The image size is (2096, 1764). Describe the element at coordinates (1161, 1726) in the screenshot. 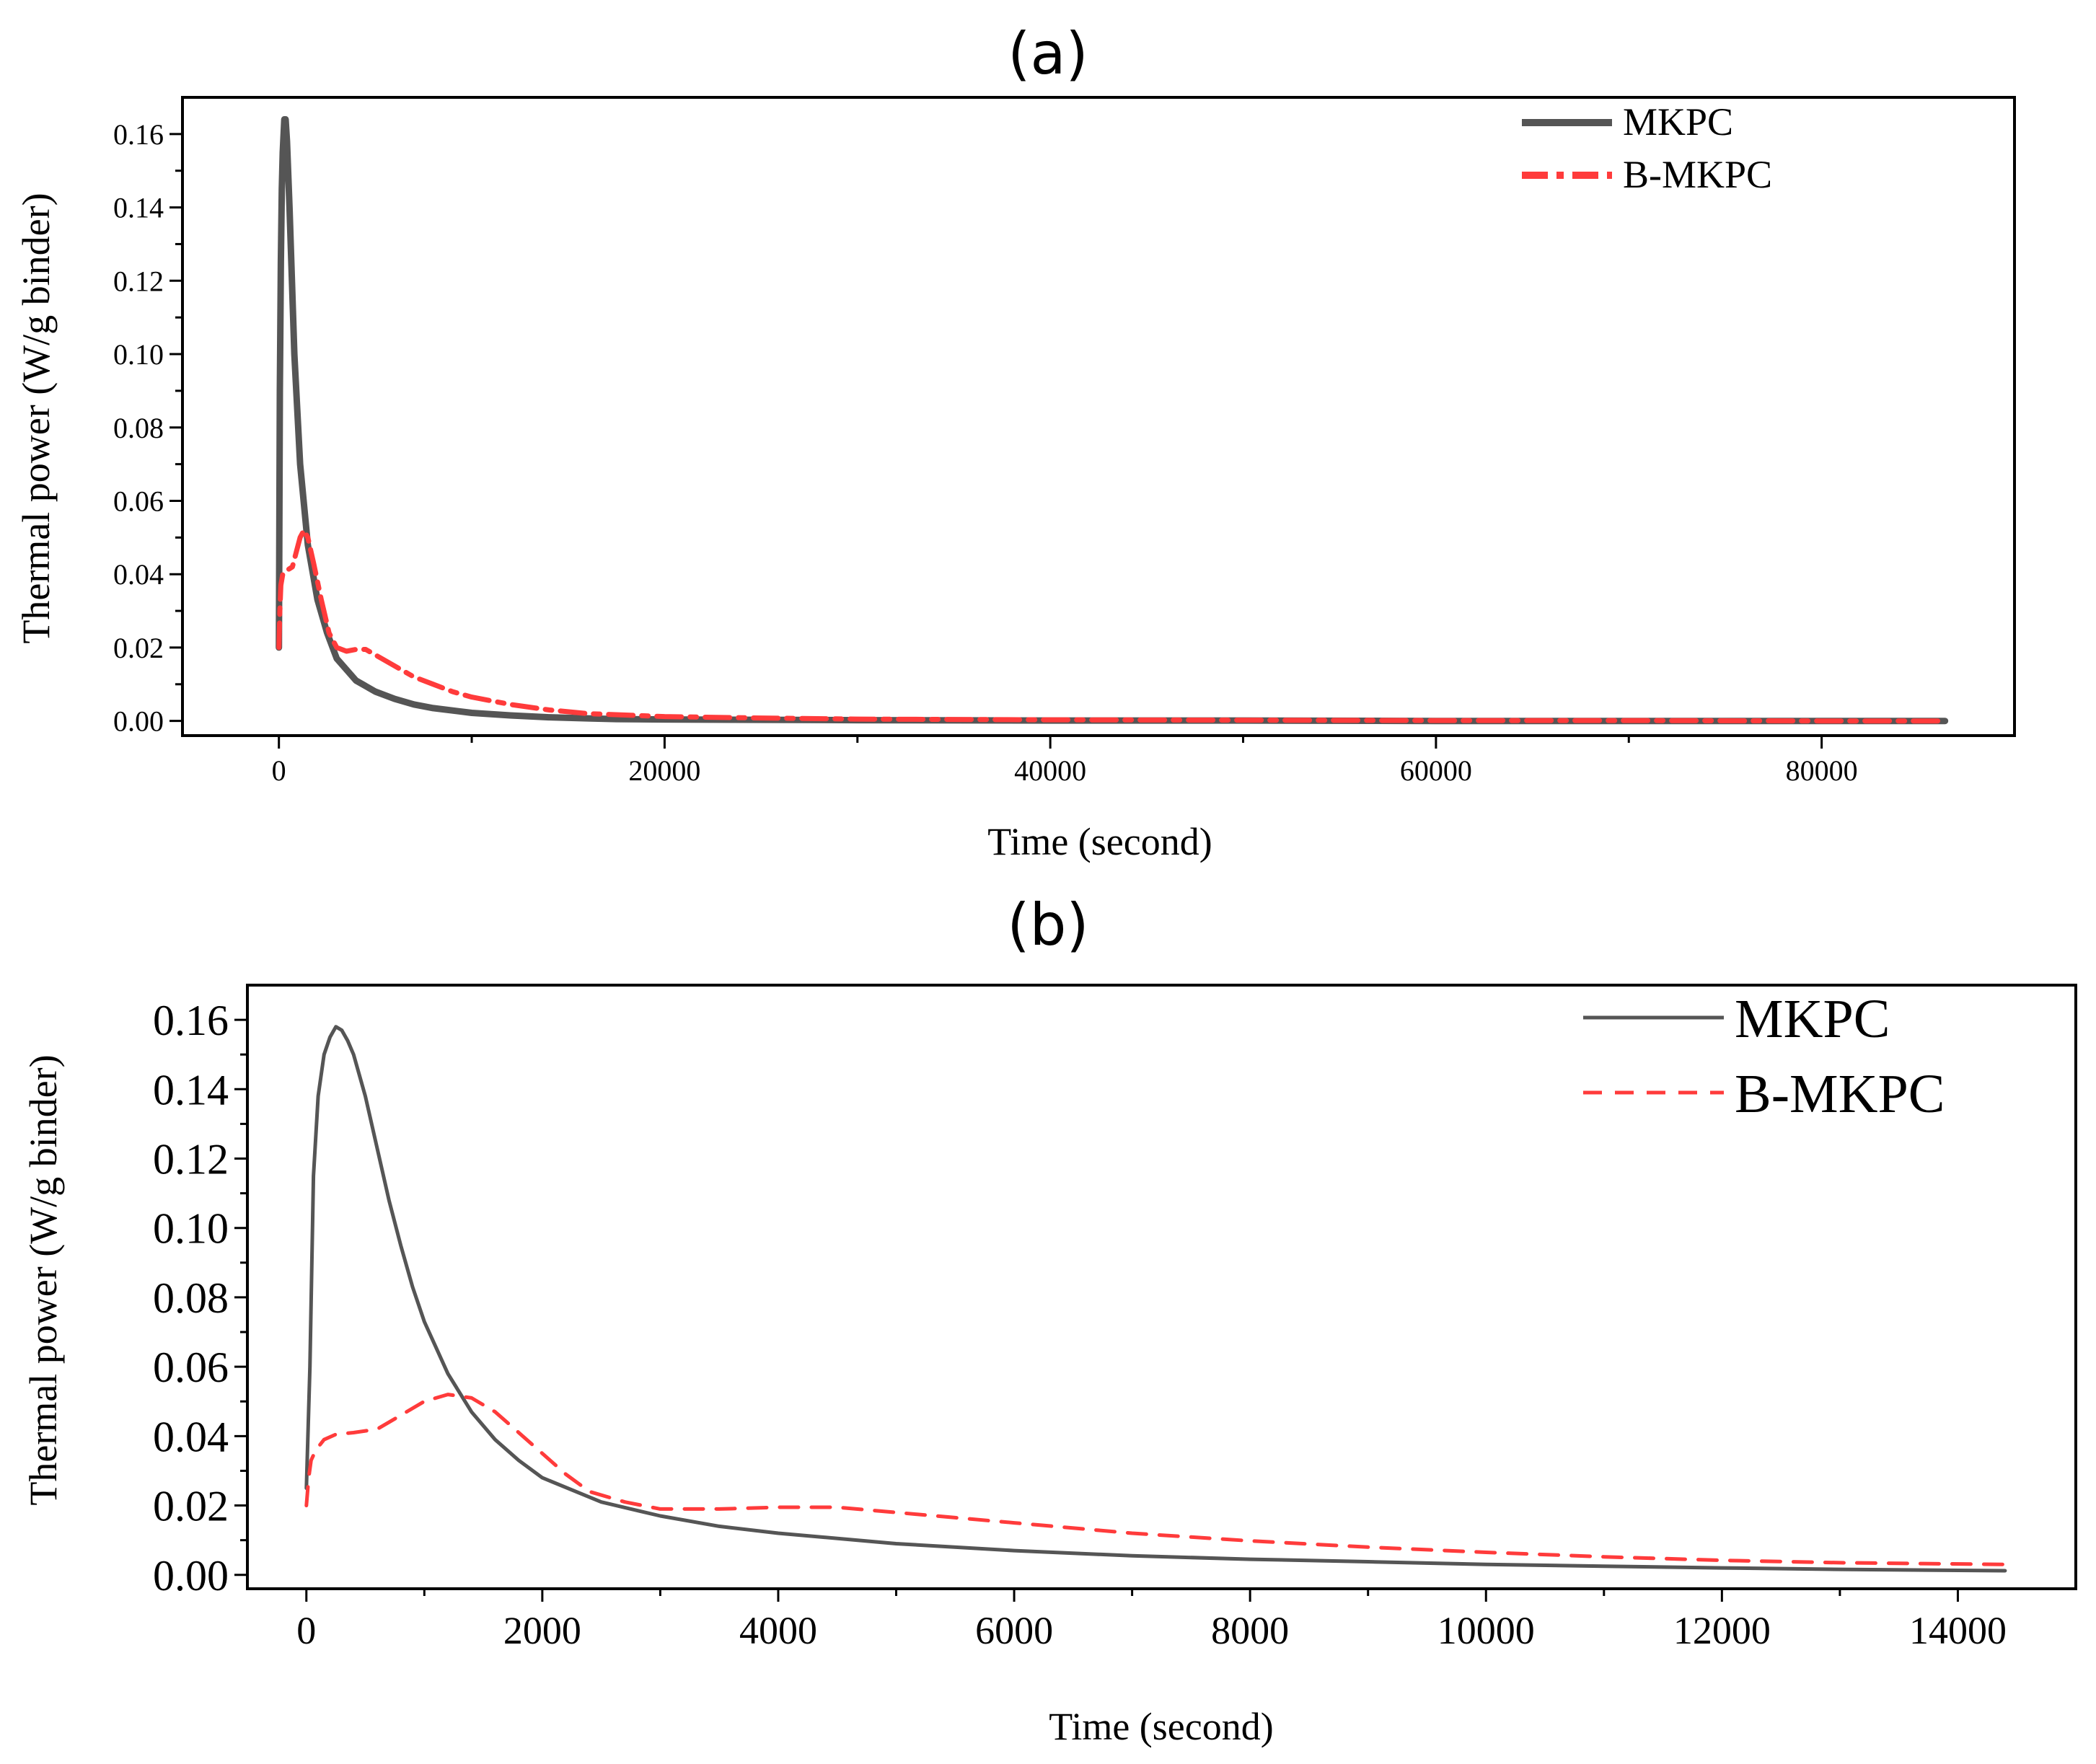

I see `x-axis-label-b: Time (second)` at that location.